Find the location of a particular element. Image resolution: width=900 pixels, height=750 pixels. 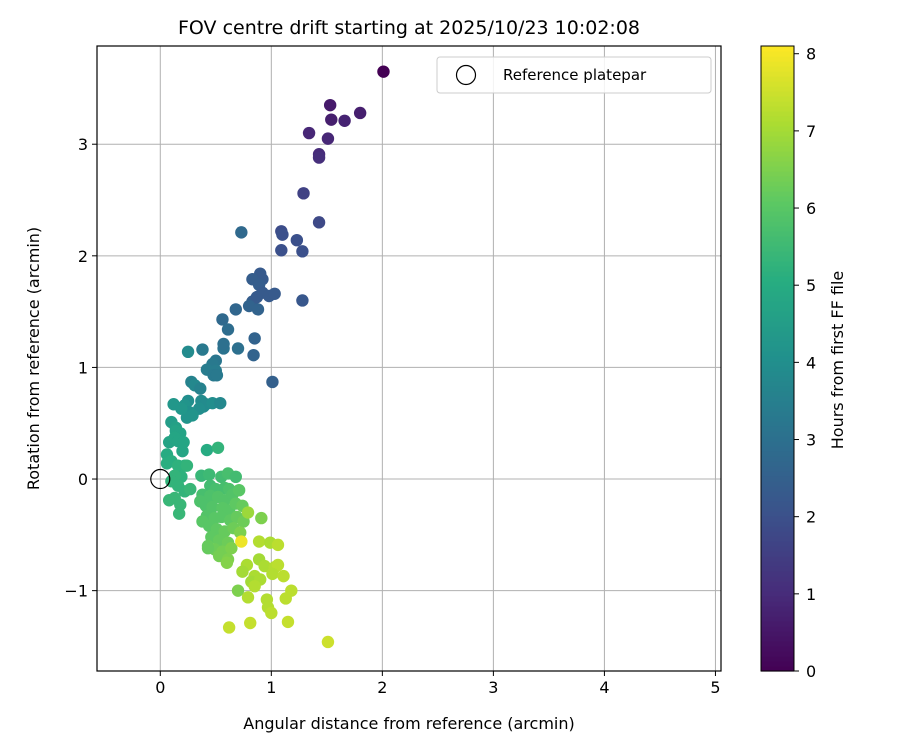

x-tick-label: 4 is located at coordinates (604, 687).